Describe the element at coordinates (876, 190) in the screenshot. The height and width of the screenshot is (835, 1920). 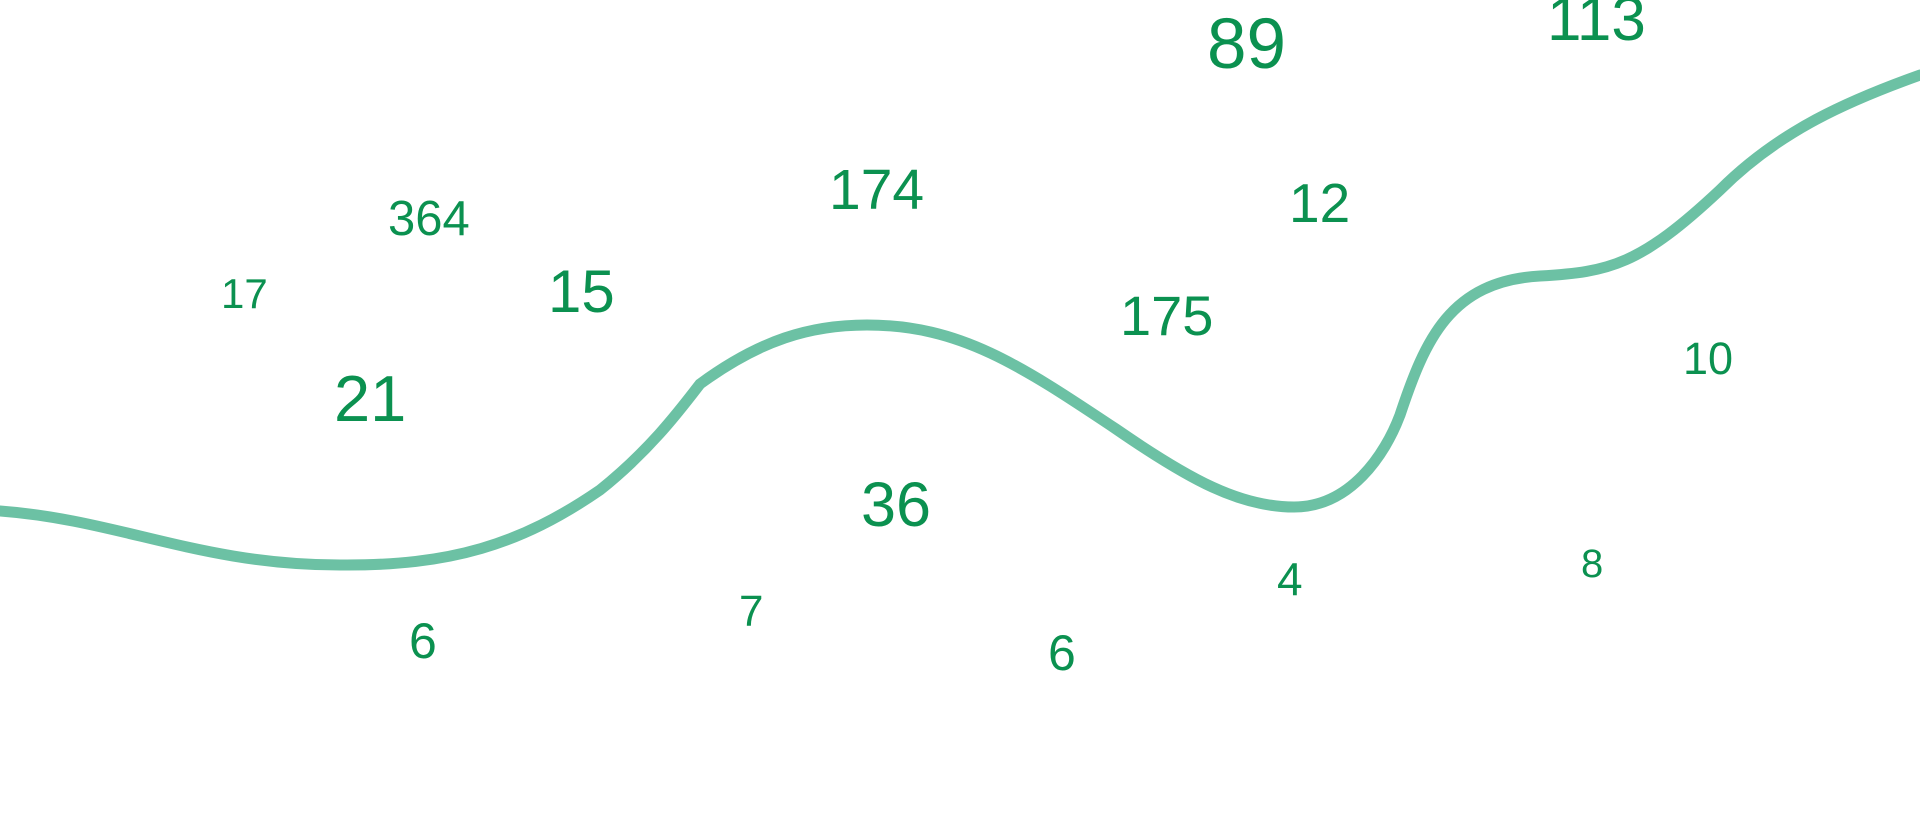
I see `number-label: 174` at that location.